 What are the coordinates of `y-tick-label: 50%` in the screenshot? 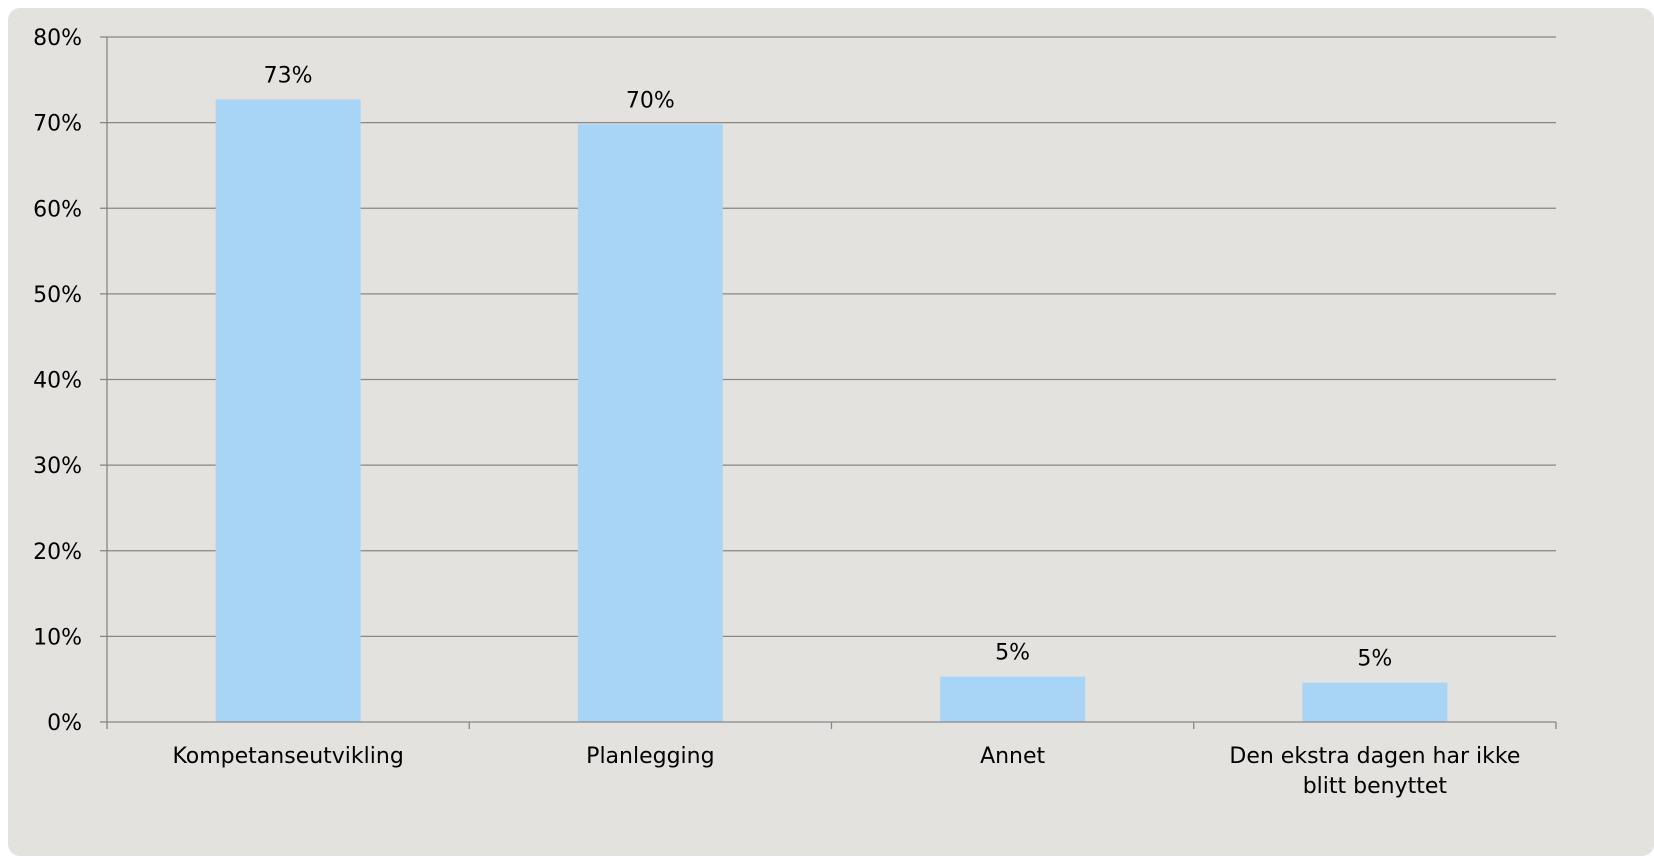 It's located at (57, 295).